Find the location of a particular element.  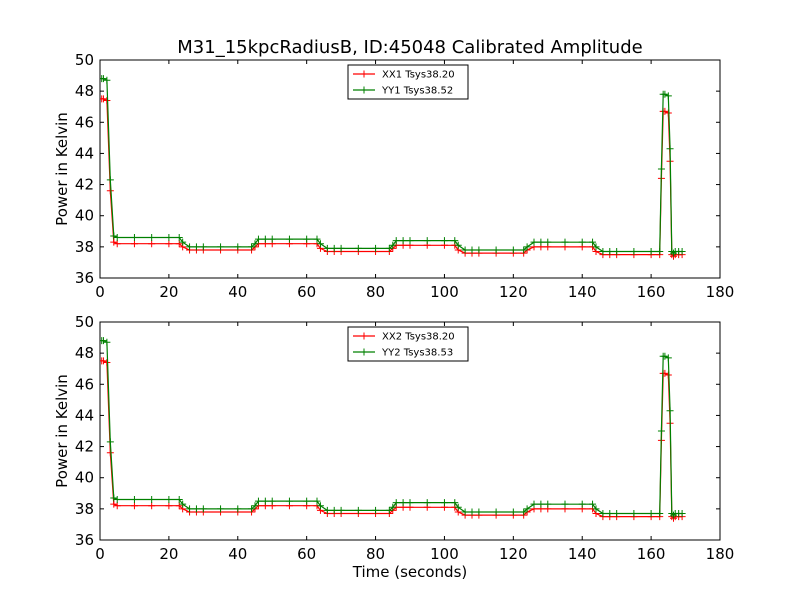

x-tick-label: 180 is located at coordinates (720, 292).